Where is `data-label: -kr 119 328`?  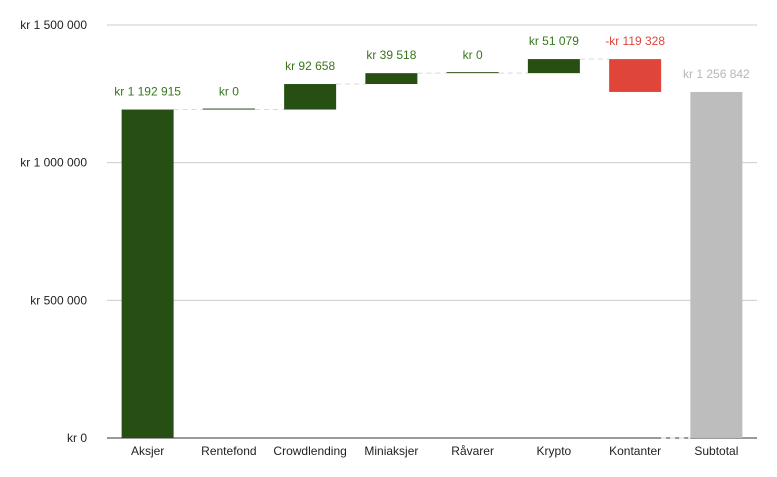
data-label: -kr 119 328 is located at coordinates (635, 41).